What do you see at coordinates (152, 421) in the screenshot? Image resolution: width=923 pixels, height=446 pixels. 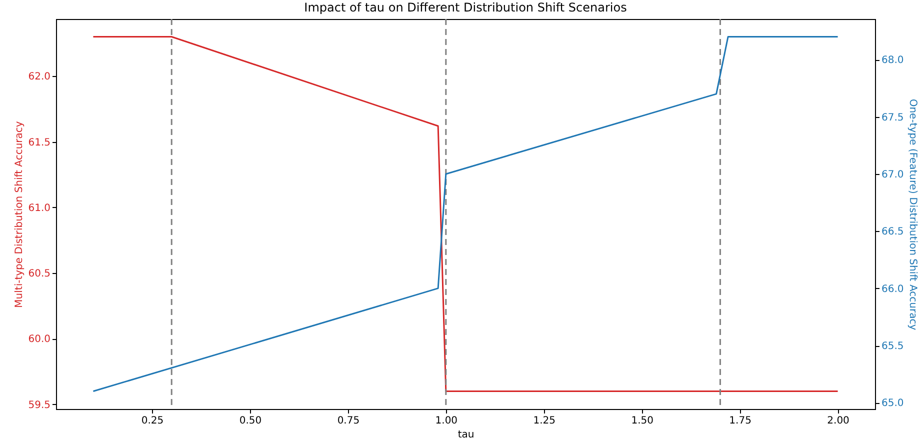 I see `x-tick-label: 0.25` at bounding box center [152, 421].